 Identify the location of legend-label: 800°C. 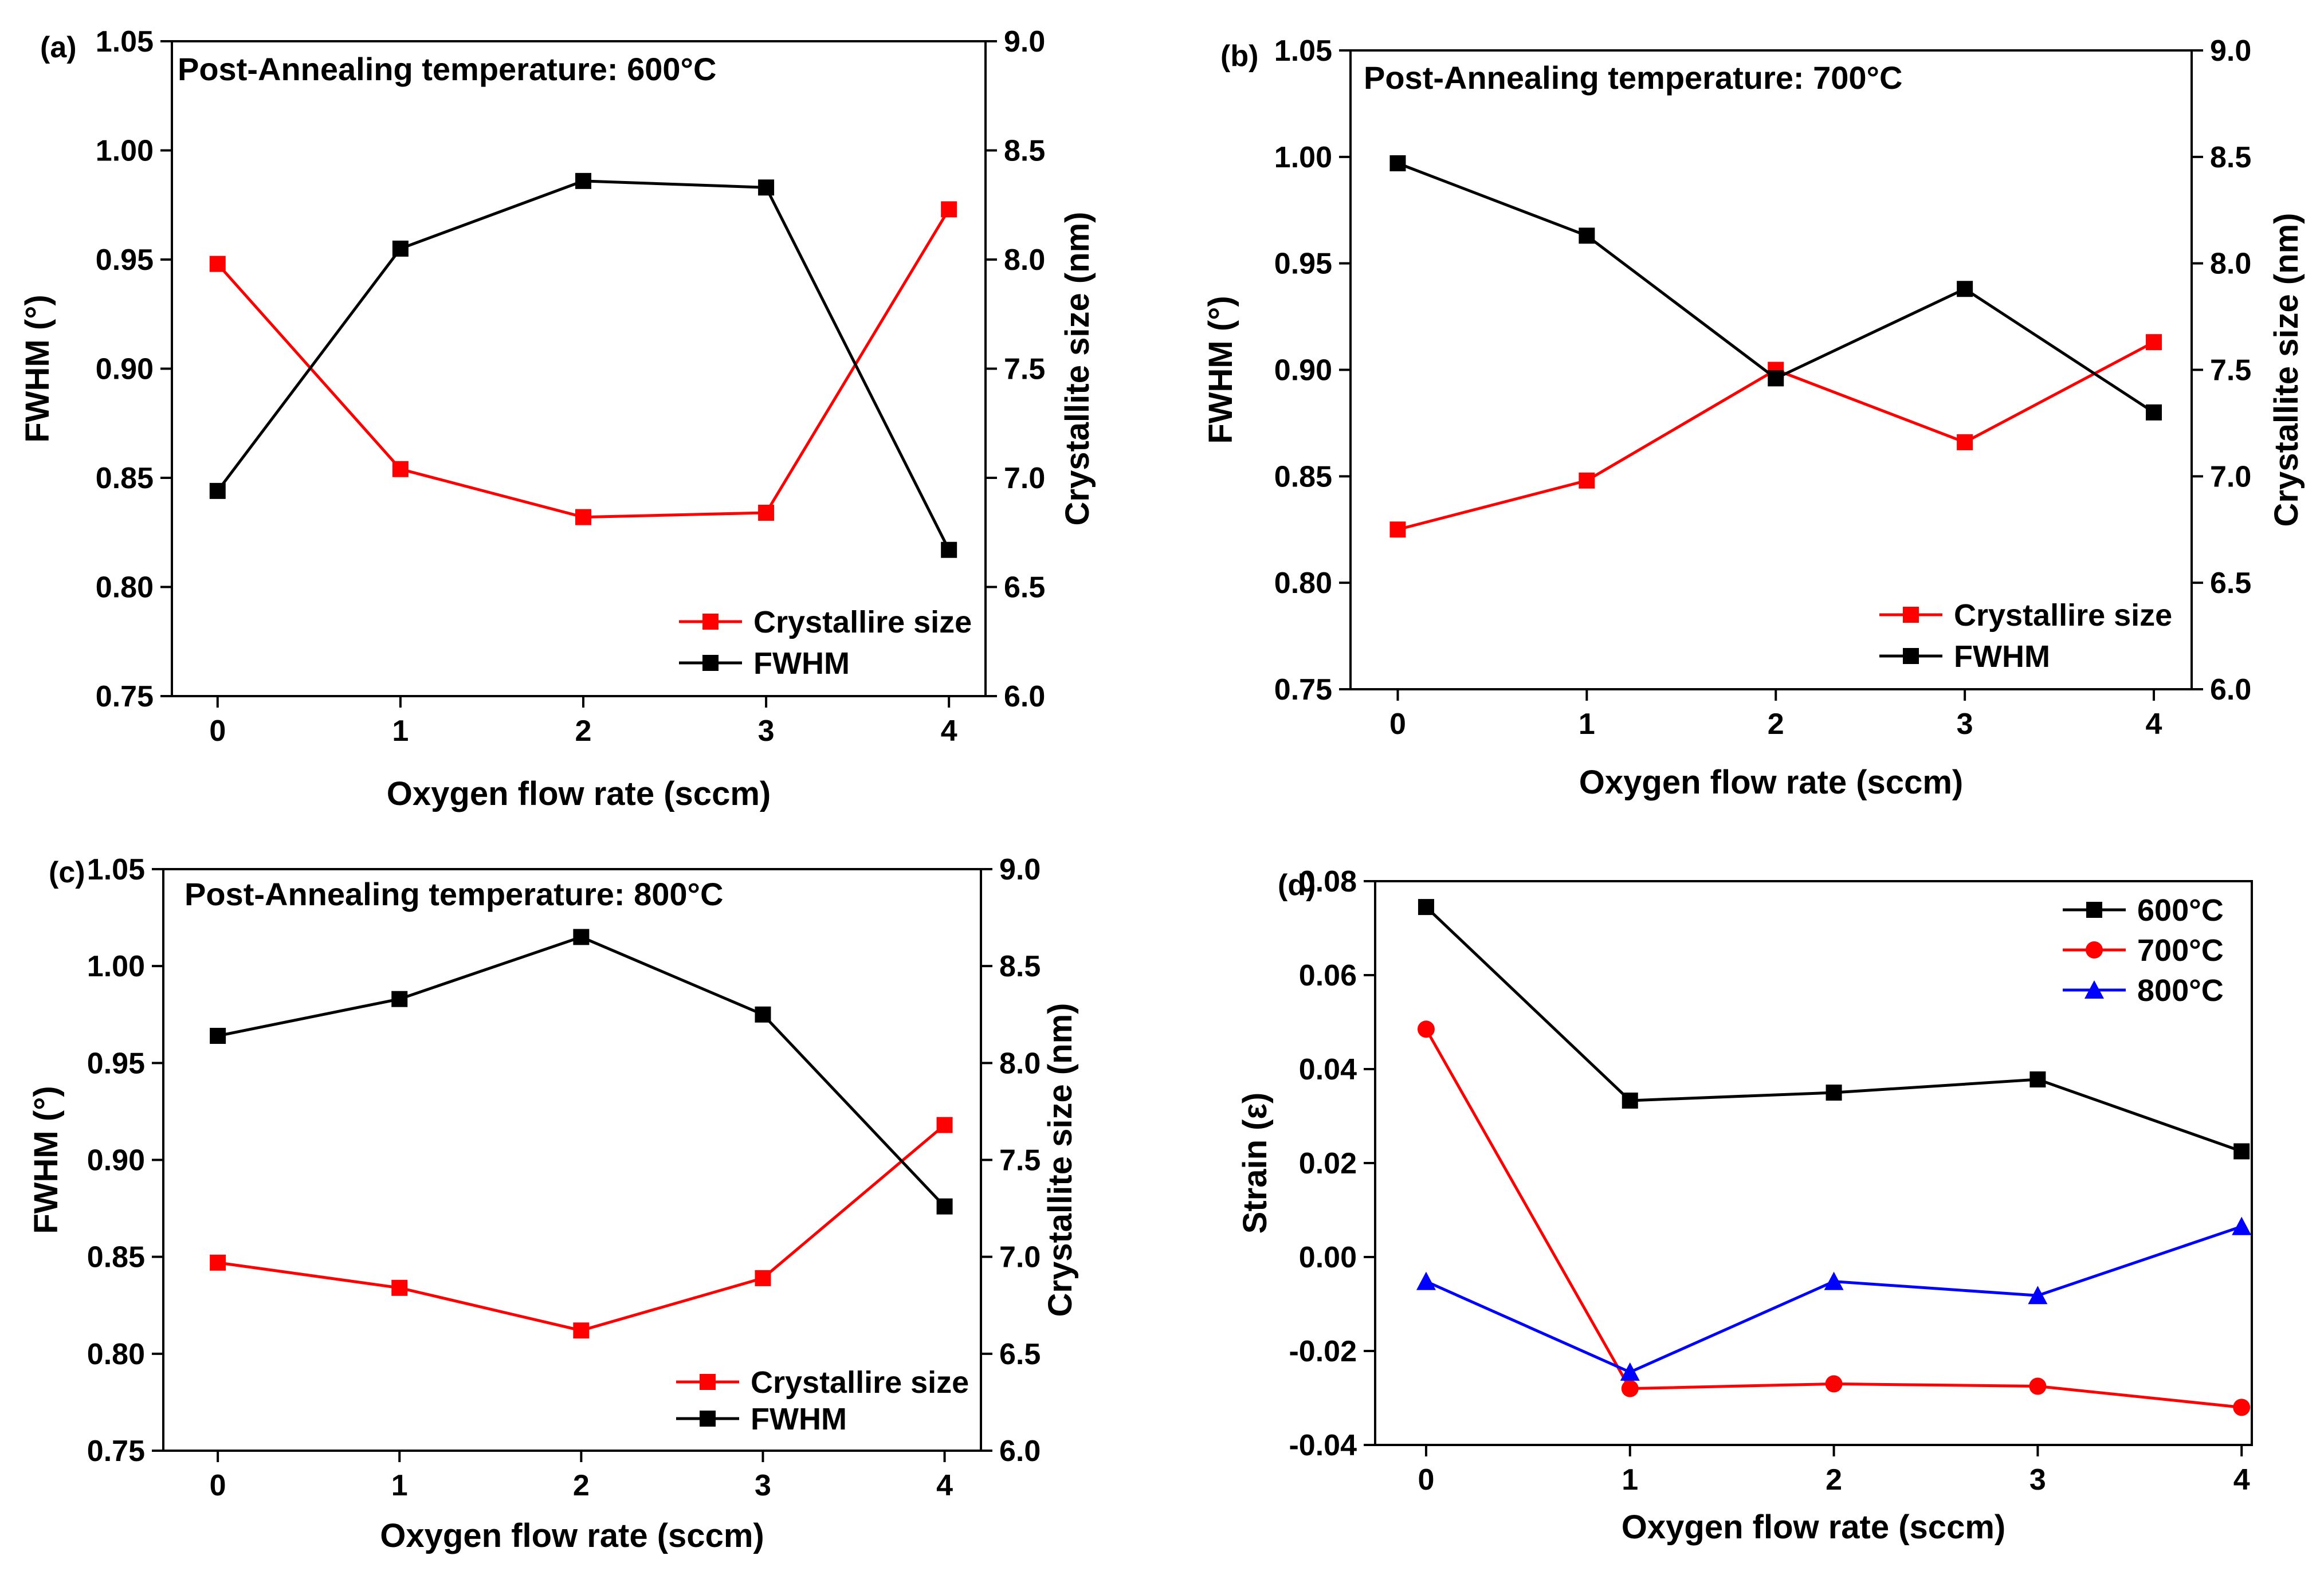
(2181, 990).